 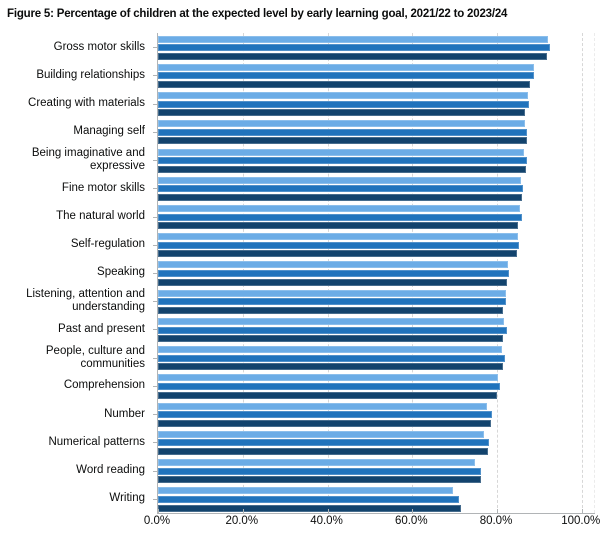 What do you see at coordinates (85, 301) in the screenshot?
I see `category-label: Listening, attention and understanding` at bounding box center [85, 301].